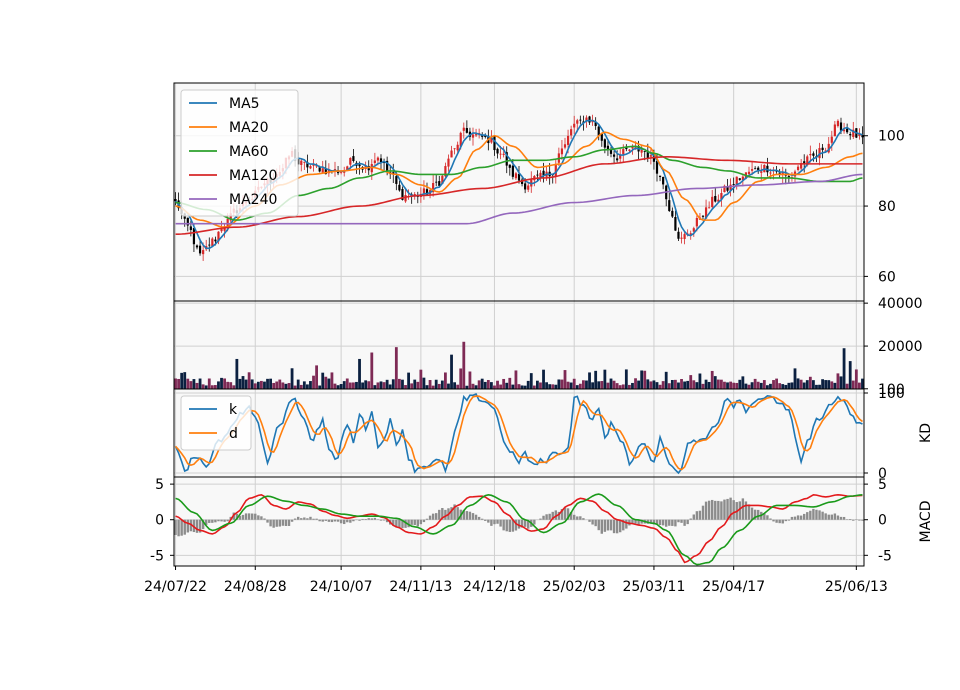 The width and height of the screenshot is (960, 690). I want to click on ma240-line, so click(519, 199).